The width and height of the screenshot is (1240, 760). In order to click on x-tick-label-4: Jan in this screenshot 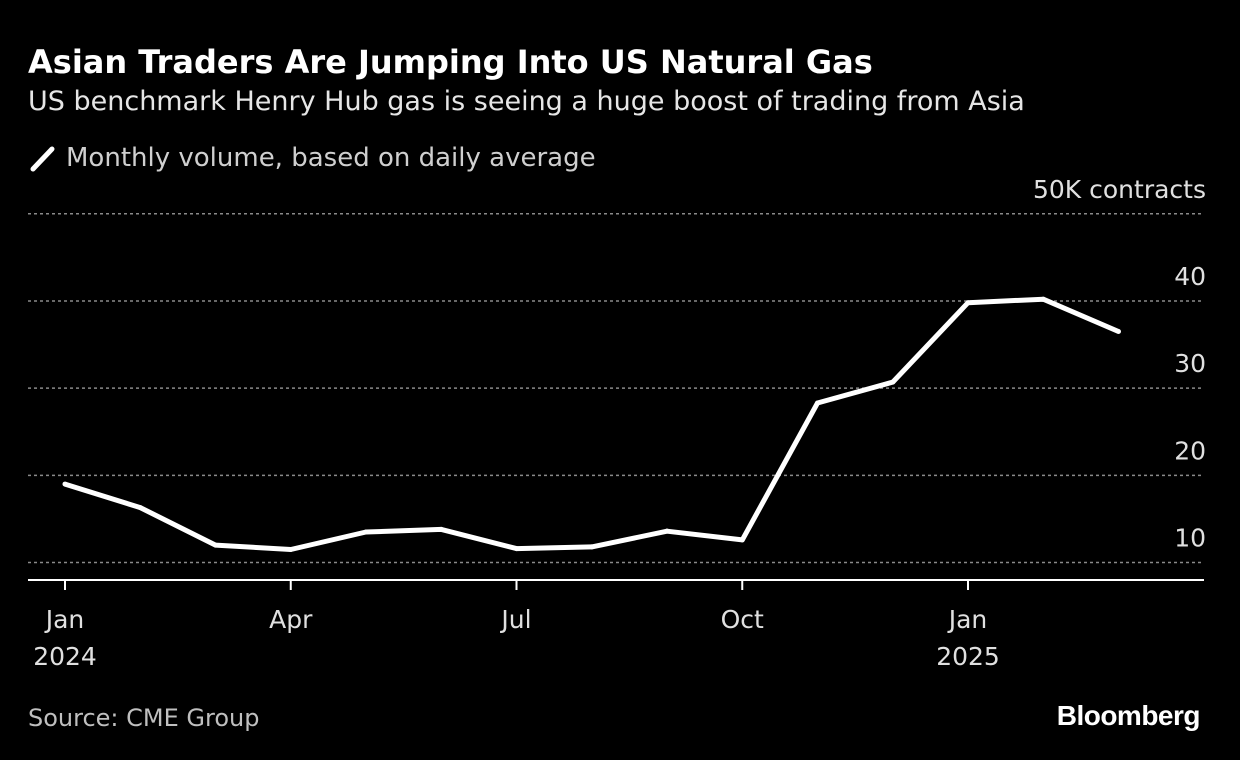, I will do `click(967, 619)`.